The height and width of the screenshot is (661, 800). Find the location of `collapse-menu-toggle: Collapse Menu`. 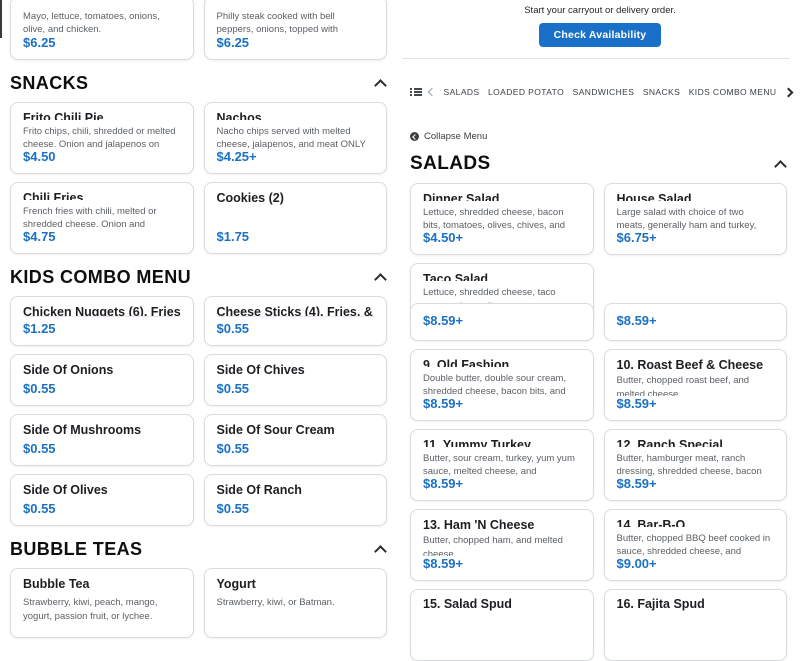

collapse-menu-toggle: Collapse Menu is located at coordinates (605, 136).